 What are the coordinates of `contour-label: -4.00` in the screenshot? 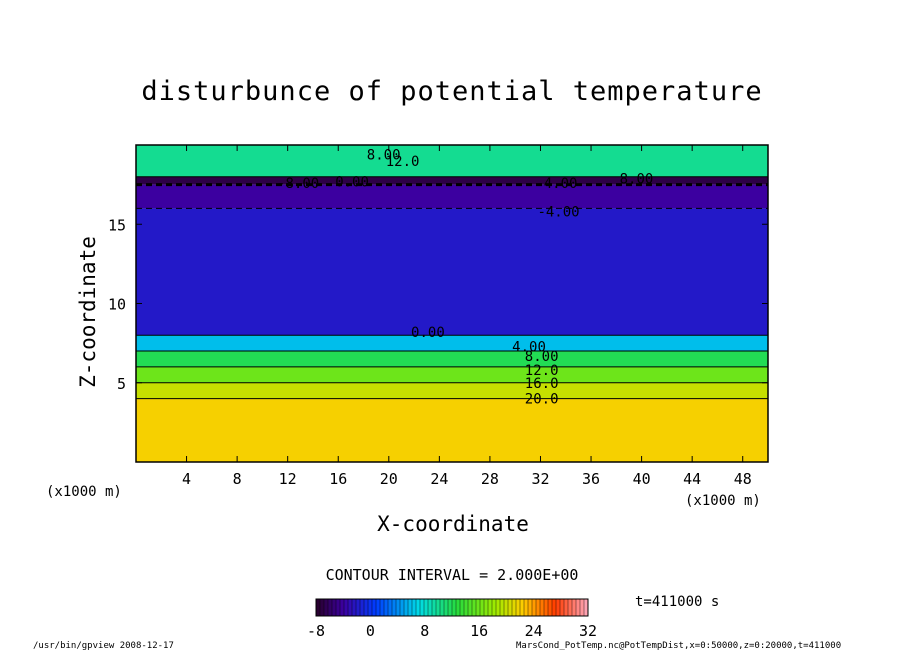 It's located at (558, 213).